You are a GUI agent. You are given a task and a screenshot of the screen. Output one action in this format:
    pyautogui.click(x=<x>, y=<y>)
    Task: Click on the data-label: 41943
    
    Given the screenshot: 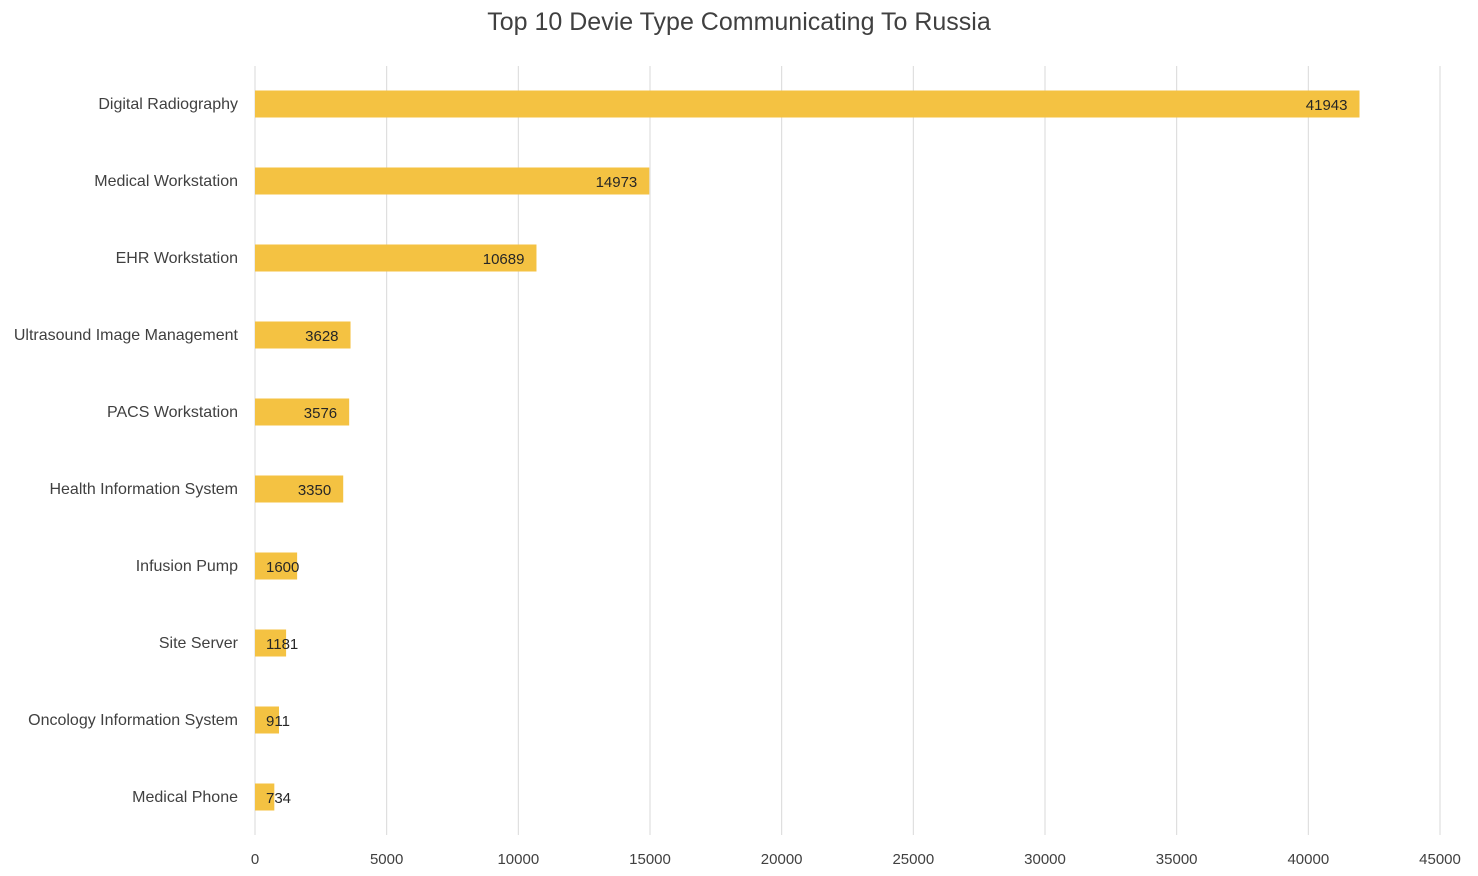 What is the action you would take?
    pyautogui.click(x=1327, y=105)
    